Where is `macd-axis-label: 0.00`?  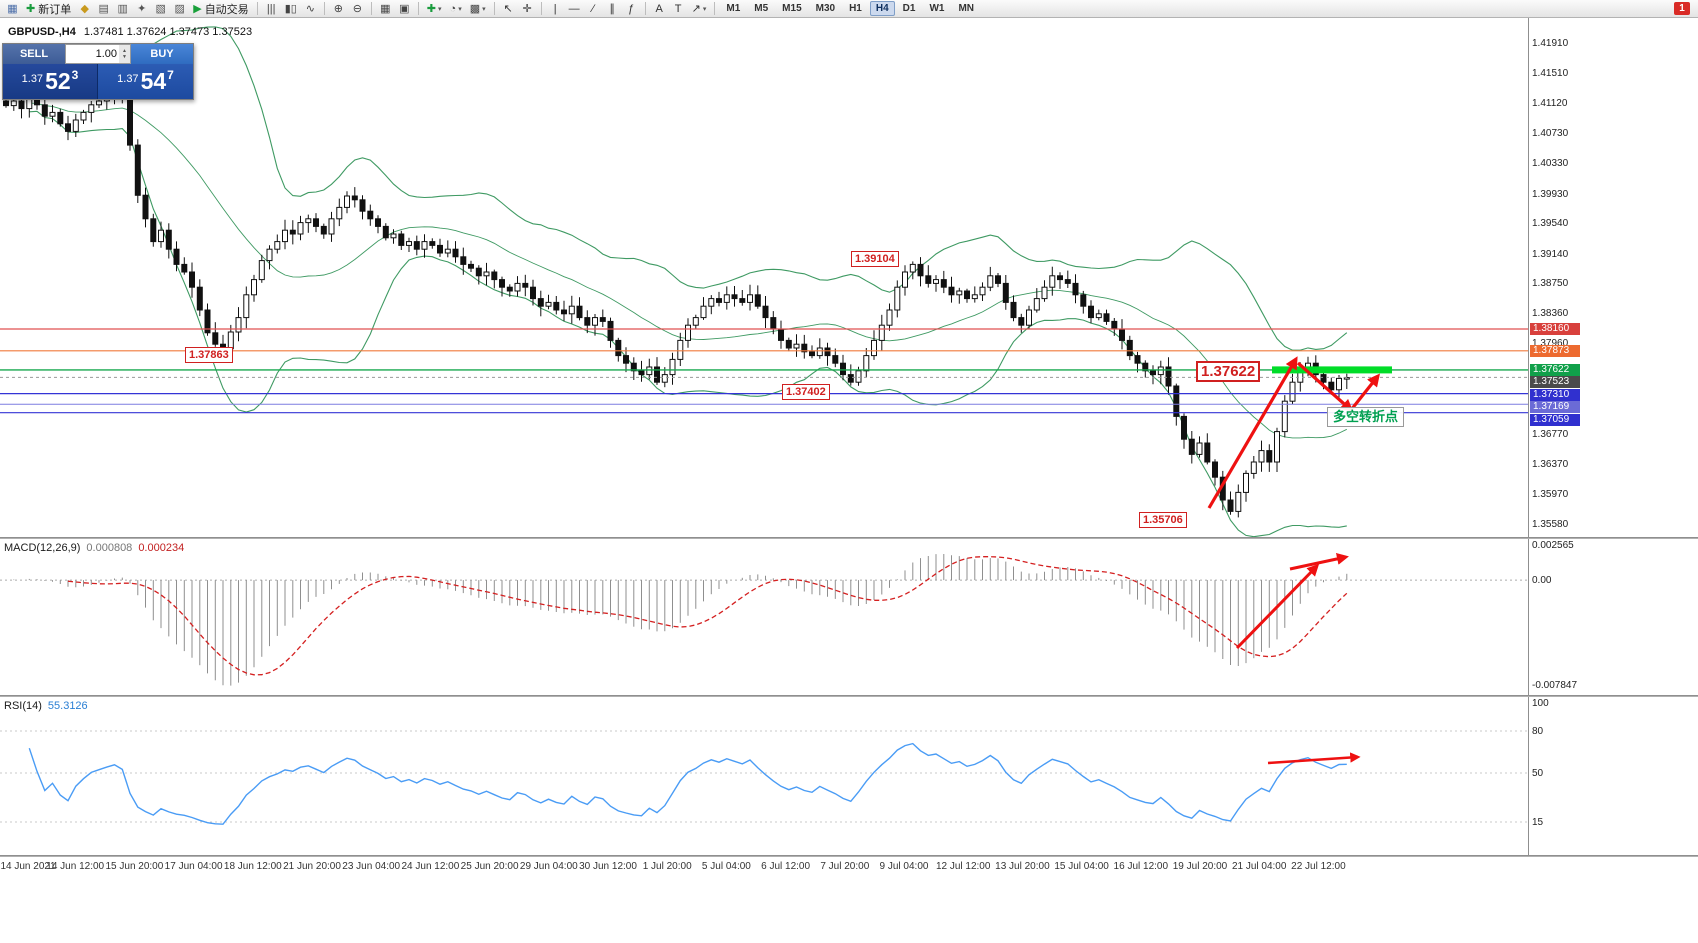
macd-axis-label: 0.00 is located at coordinates (1542, 581).